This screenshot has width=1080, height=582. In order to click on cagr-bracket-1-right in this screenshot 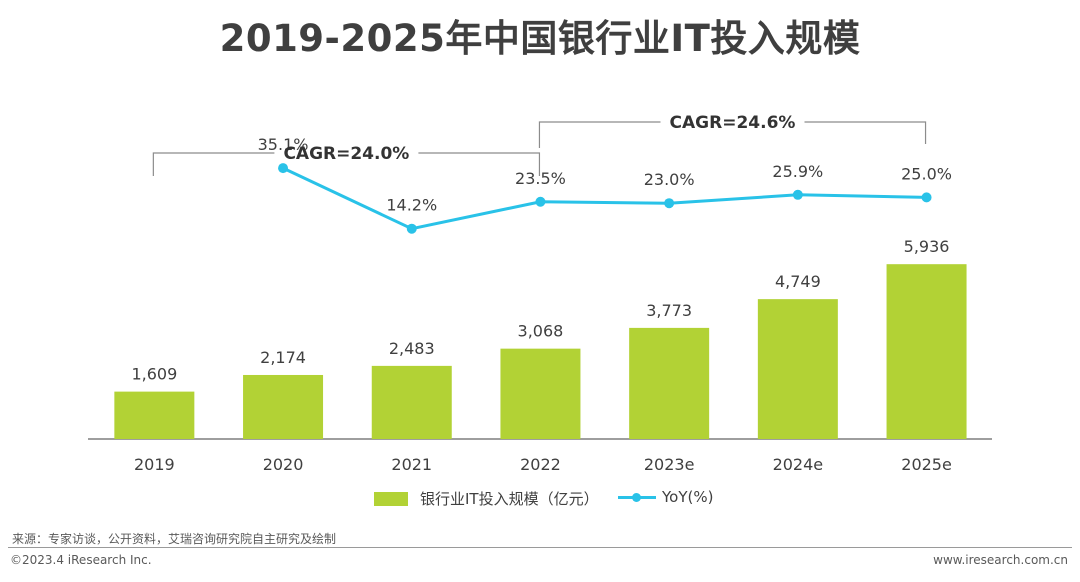, I will do `click(479, 164)`.